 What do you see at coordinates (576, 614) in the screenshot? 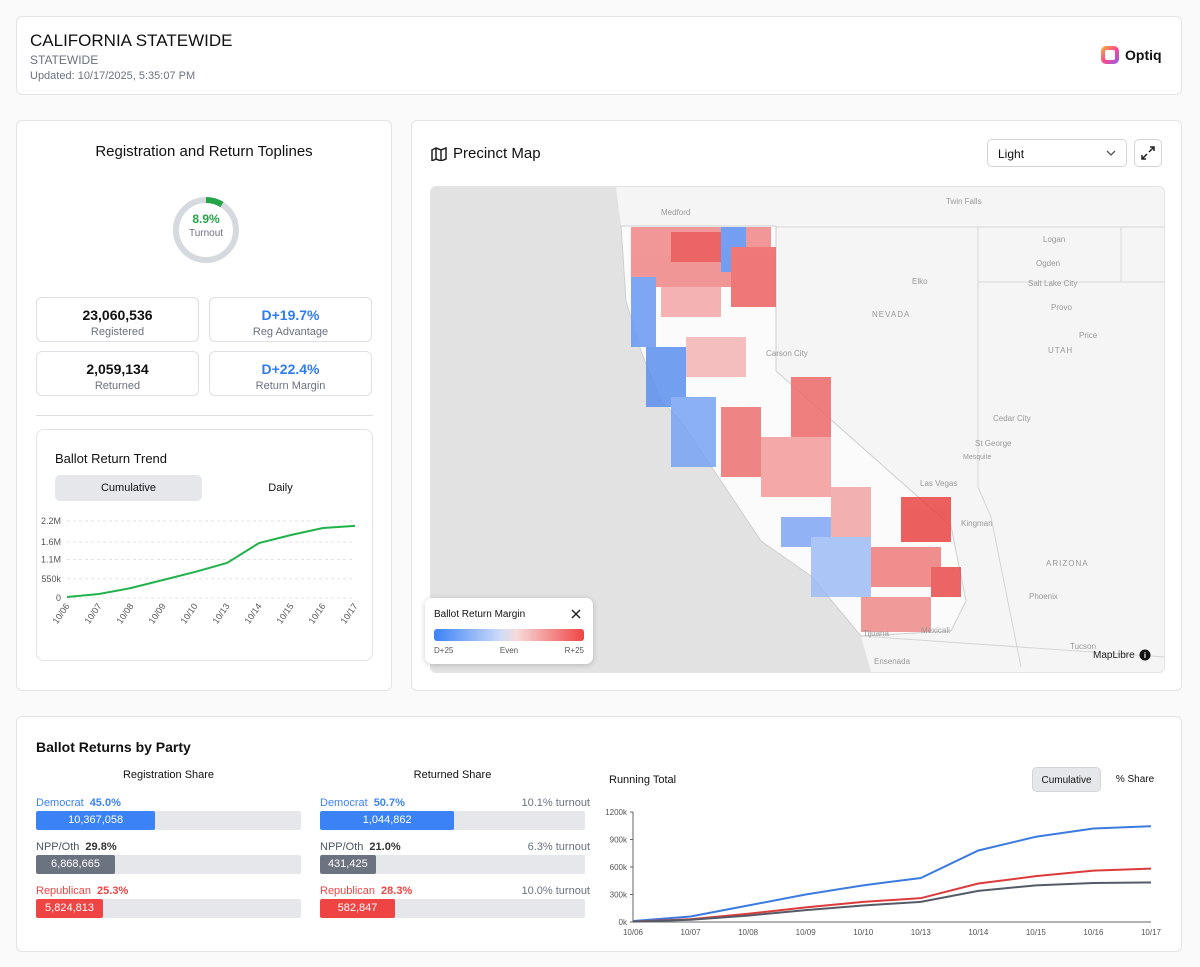
I see `legend-close` at bounding box center [576, 614].